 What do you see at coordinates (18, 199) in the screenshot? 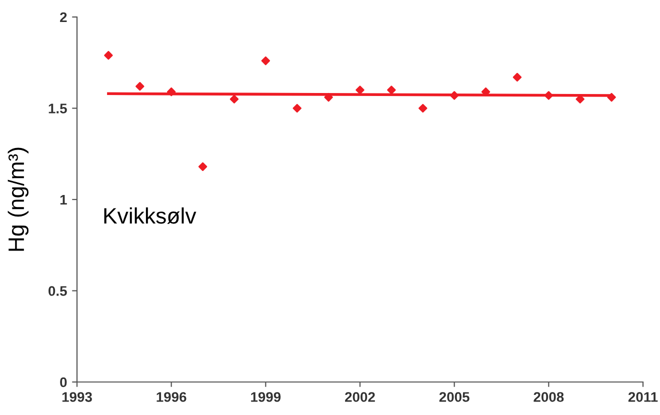
I see `y-axis-title: Hg (ng/m³)` at bounding box center [18, 199].